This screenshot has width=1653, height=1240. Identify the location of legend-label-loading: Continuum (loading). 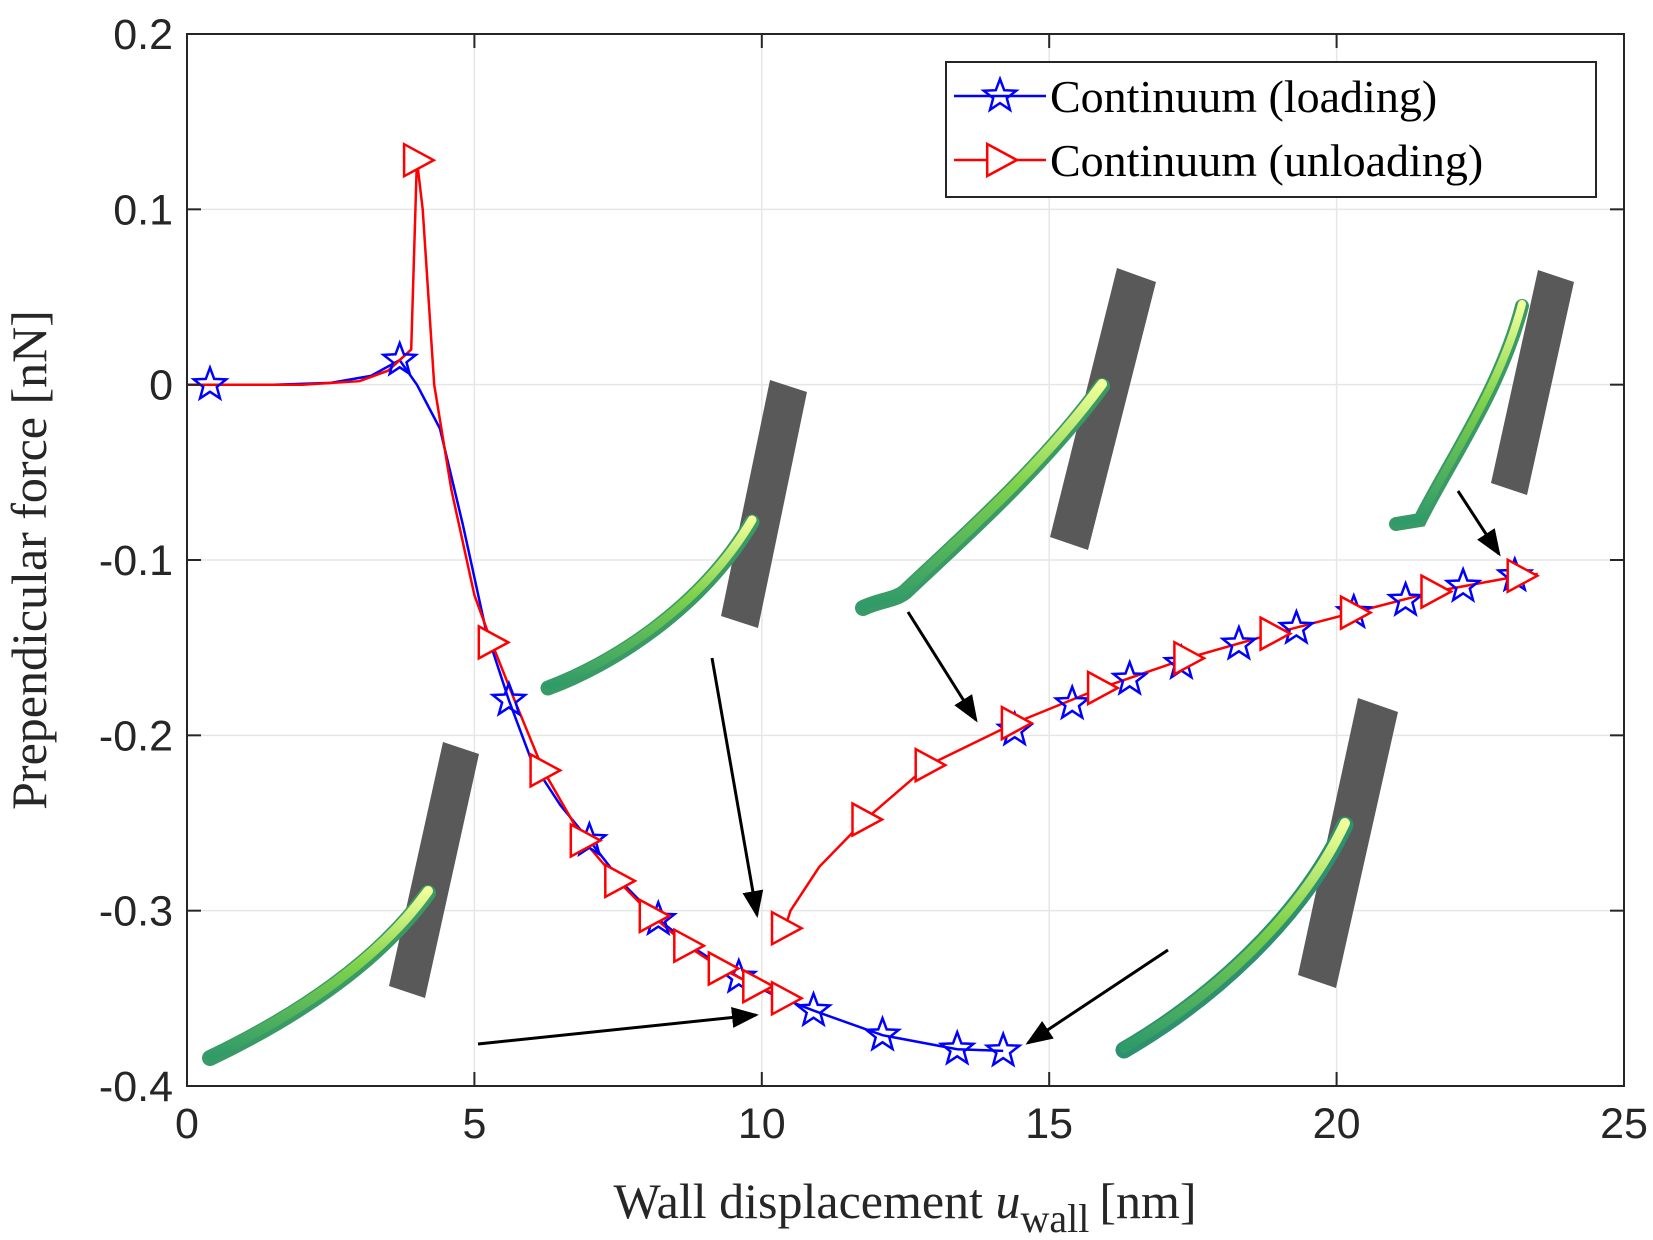
(1243, 96).